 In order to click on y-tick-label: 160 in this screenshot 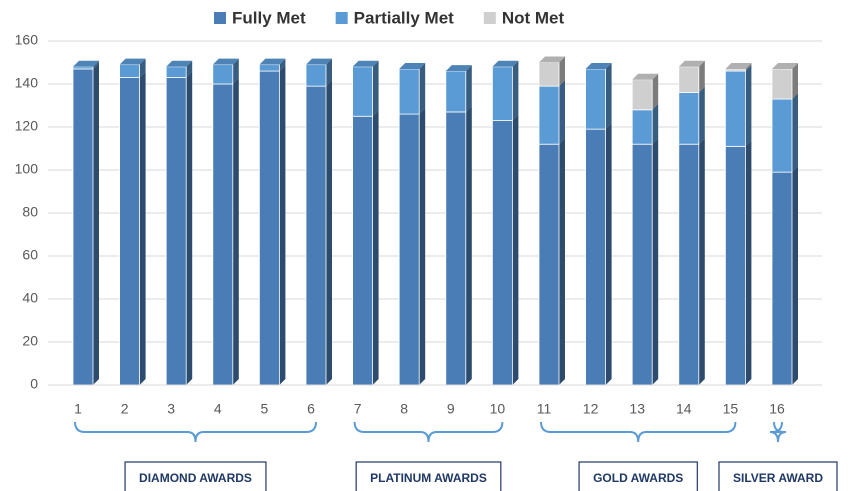, I will do `click(27, 40)`.